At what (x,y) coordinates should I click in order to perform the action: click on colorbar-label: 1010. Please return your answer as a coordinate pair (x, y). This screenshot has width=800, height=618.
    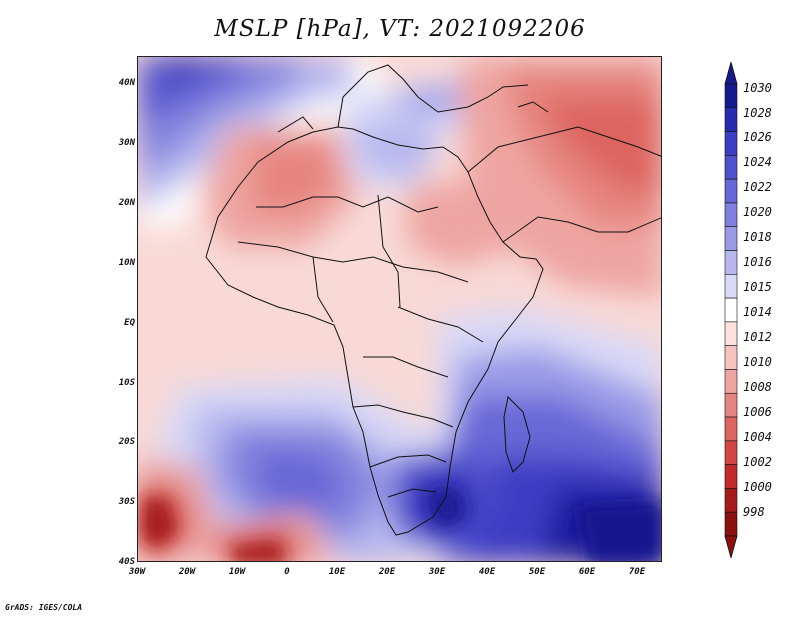
    Looking at the image, I should click on (757, 362).